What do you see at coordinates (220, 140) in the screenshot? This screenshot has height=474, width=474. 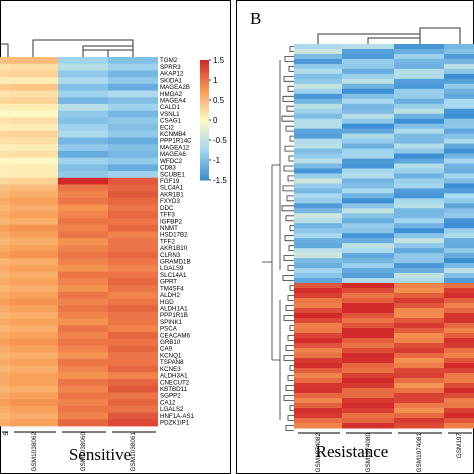 I see `scale-tick-label: -0.5` at bounding box center [220, 140].